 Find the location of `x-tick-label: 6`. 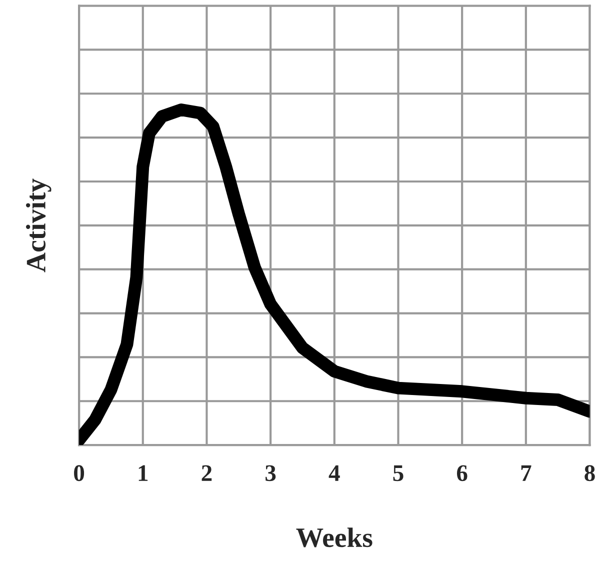

x-tick-label: 6 is located at coordinates (462, 473).